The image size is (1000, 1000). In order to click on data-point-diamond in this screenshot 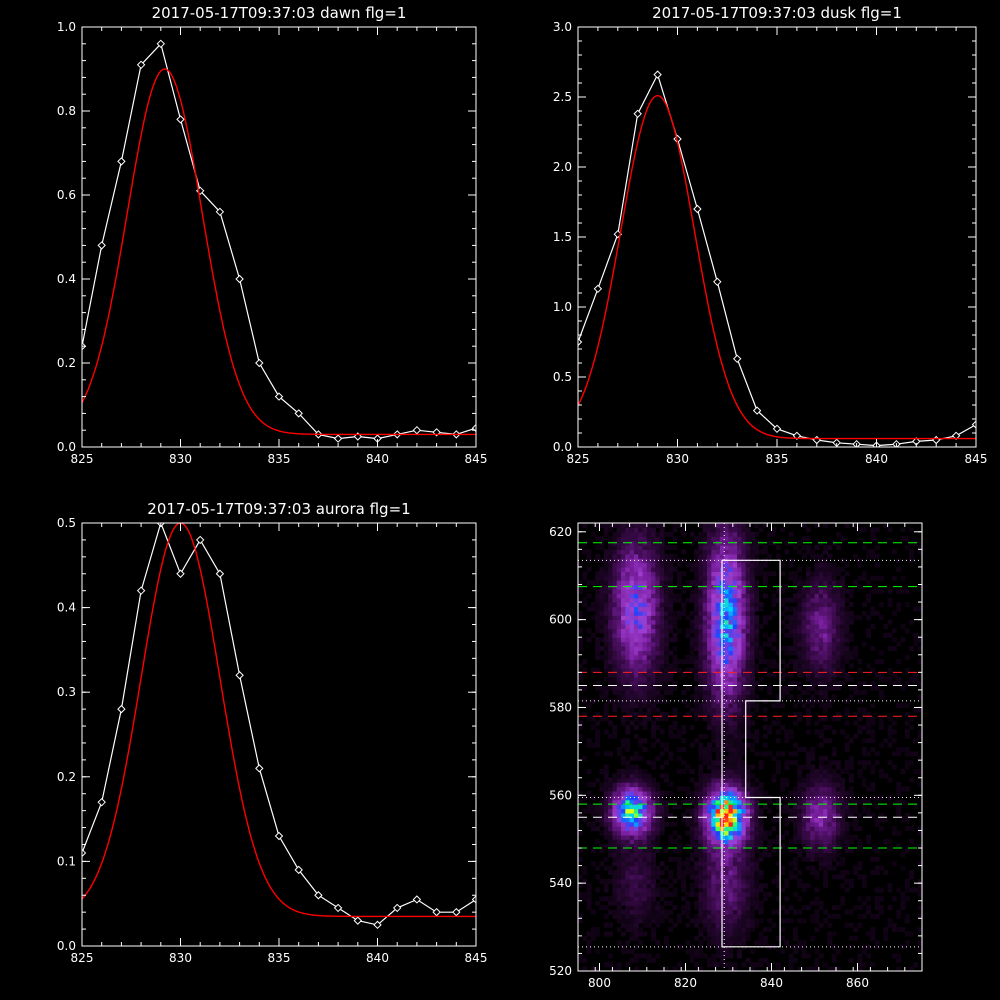, I will do `click(338, 438)`.